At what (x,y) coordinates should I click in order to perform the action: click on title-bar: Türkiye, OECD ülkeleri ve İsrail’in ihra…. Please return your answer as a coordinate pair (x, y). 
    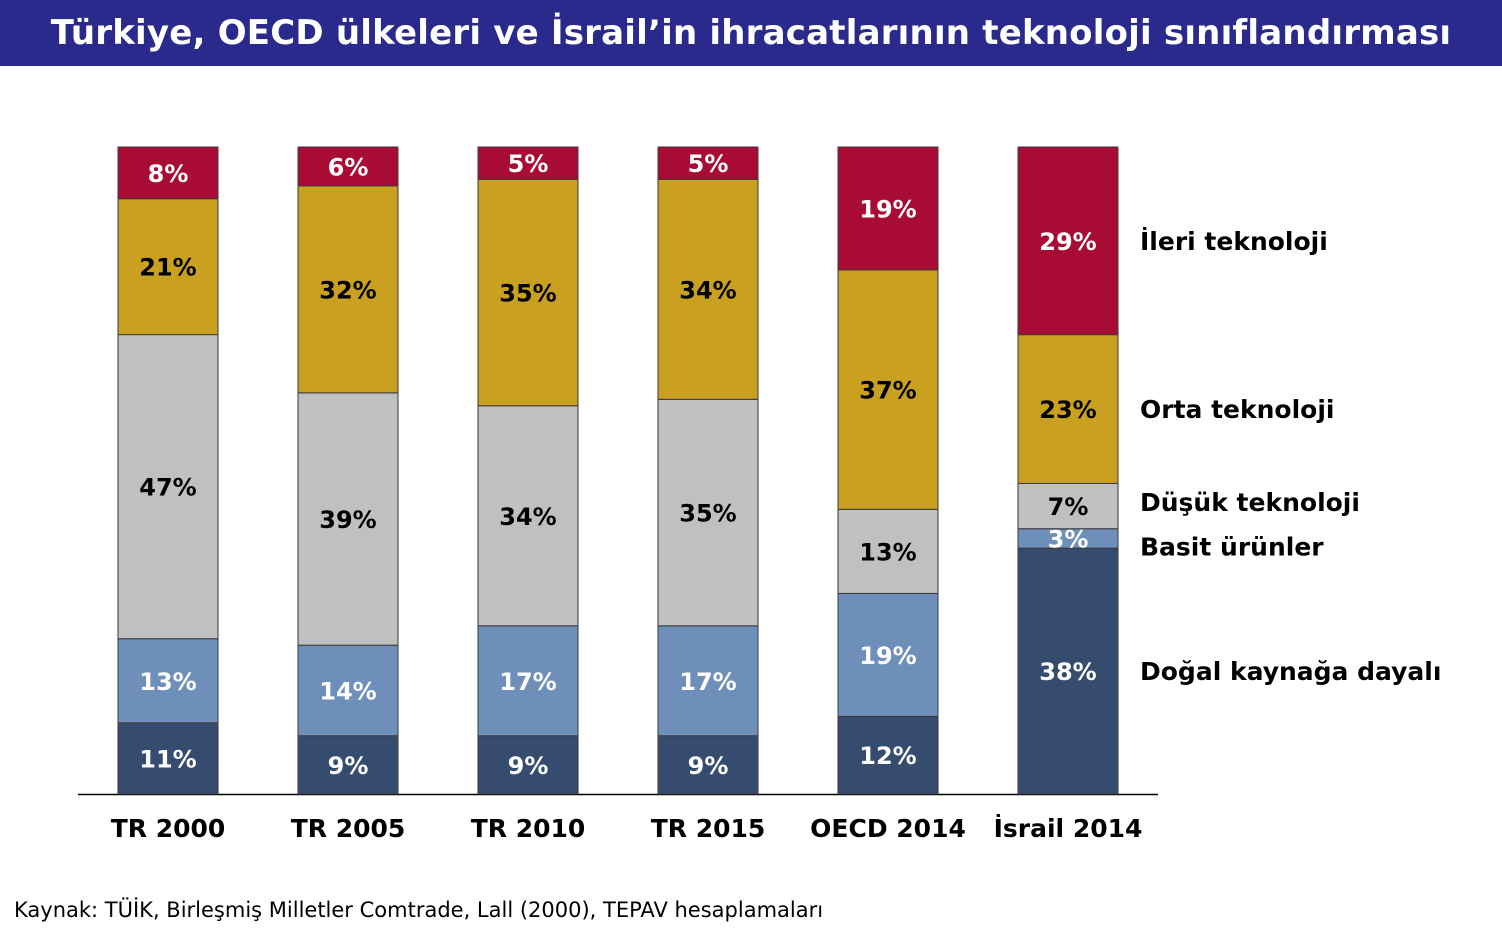
    Looking at the image, I should click on (751, 33).